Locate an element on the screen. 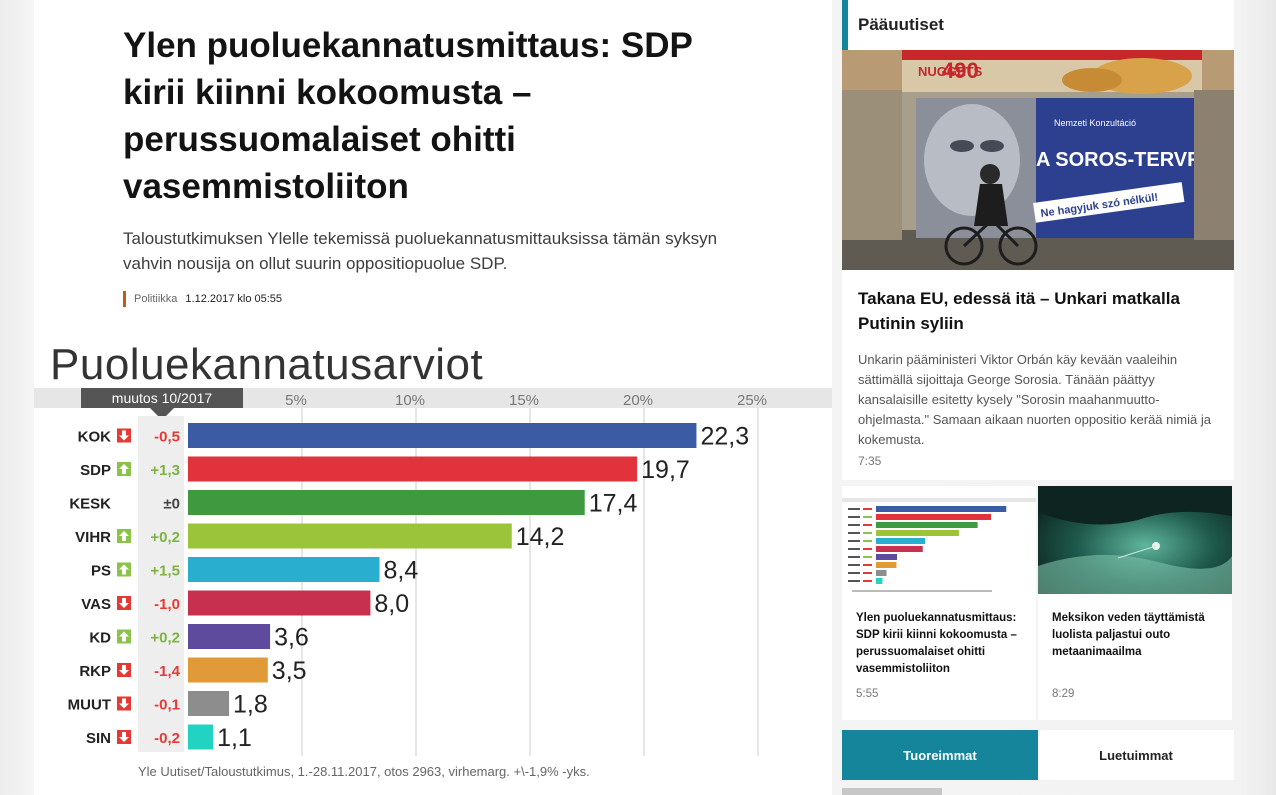 The image size is (1276, 795). mini-source-line is located at coordinates (922, 591).